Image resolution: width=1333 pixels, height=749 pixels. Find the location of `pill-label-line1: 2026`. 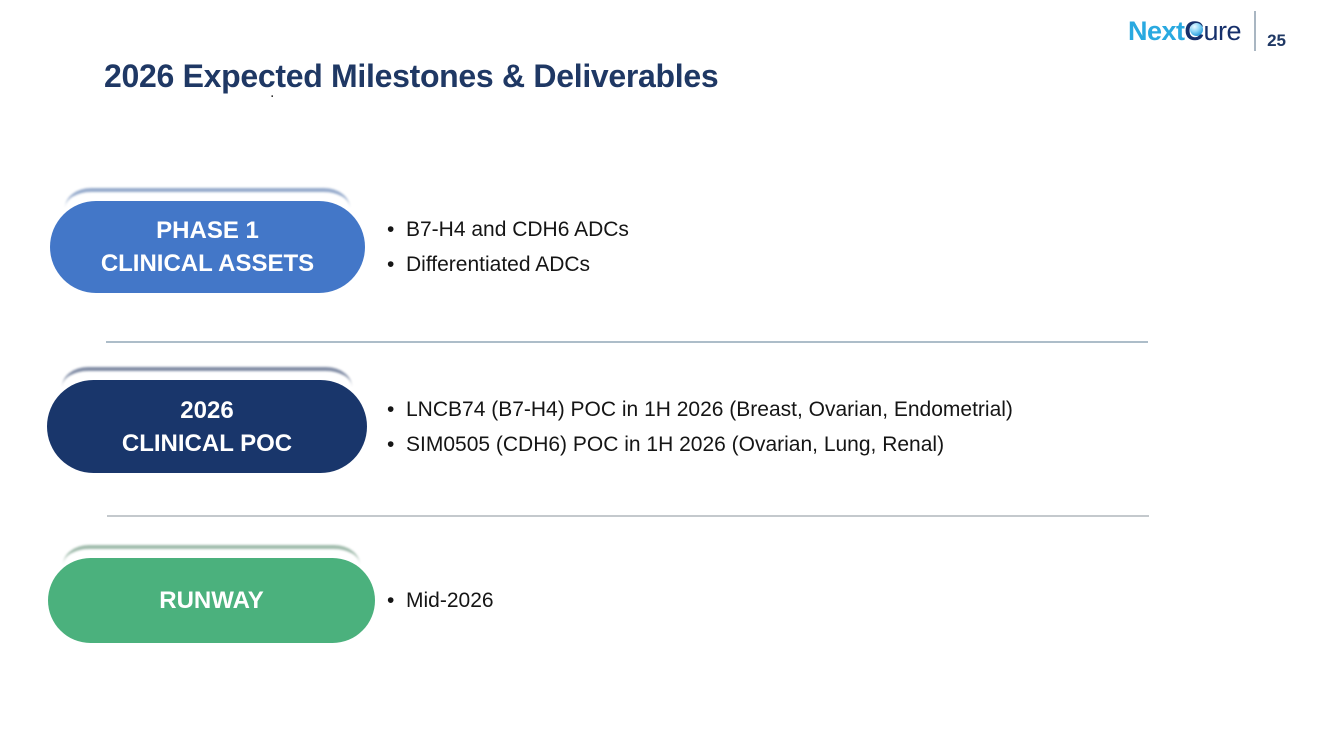

pill-label-line1: 2026 is located at coordinates (207, 410).